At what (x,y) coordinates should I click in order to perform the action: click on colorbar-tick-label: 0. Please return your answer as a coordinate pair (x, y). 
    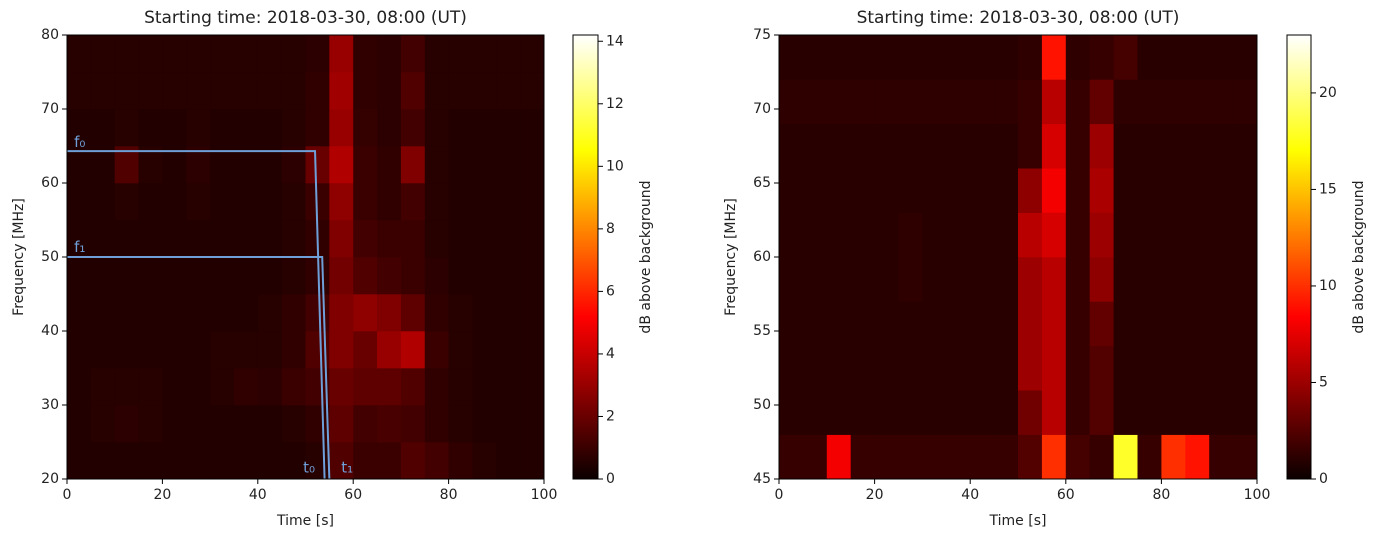
    Looking at the image, I should click on (1323, 479).